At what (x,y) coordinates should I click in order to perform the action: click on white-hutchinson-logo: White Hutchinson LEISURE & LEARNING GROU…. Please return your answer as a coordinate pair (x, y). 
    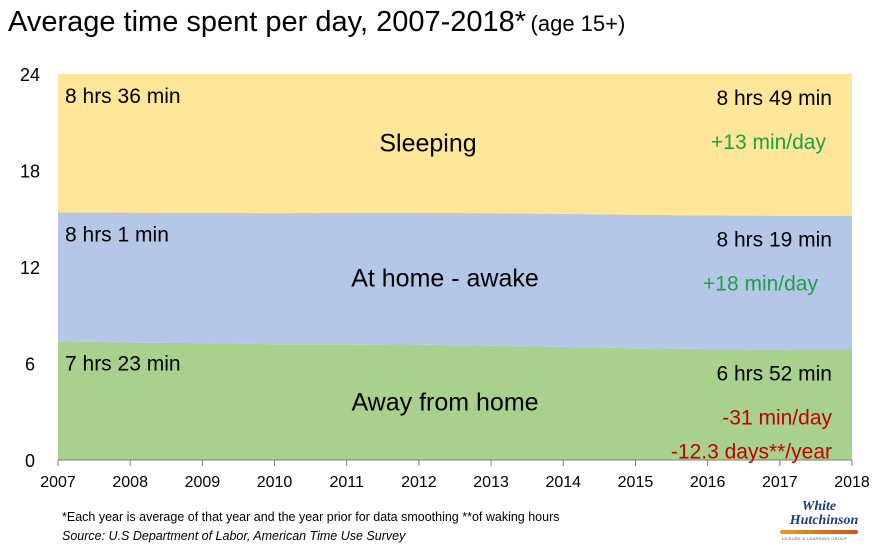
    Looking at the image, I should click on (819, 523).